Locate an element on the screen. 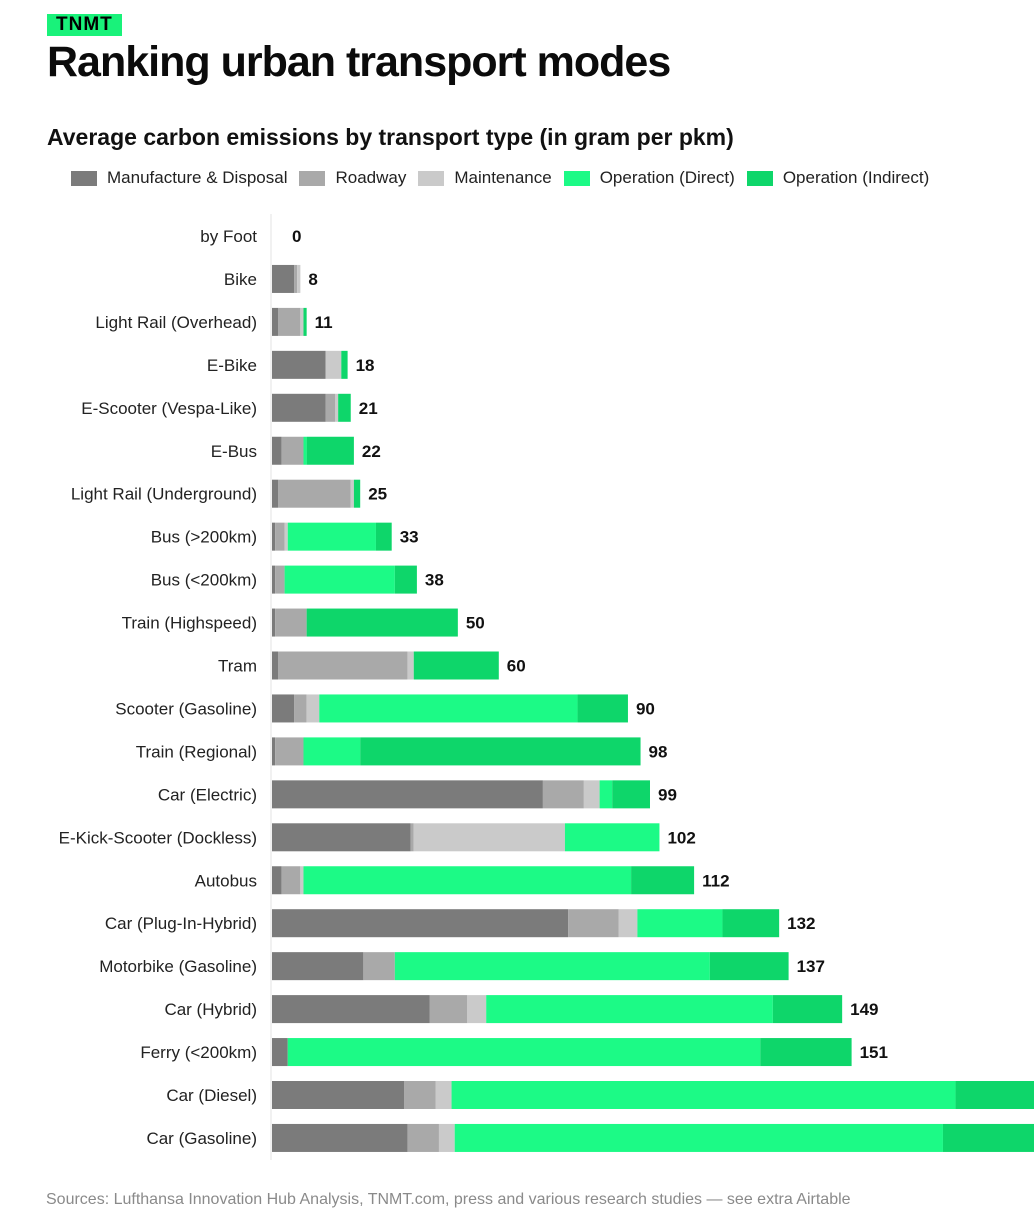 This screenshot has width=1034, height=1222. category-label: Train (Highspeed) is located at coordinates (189, 623).